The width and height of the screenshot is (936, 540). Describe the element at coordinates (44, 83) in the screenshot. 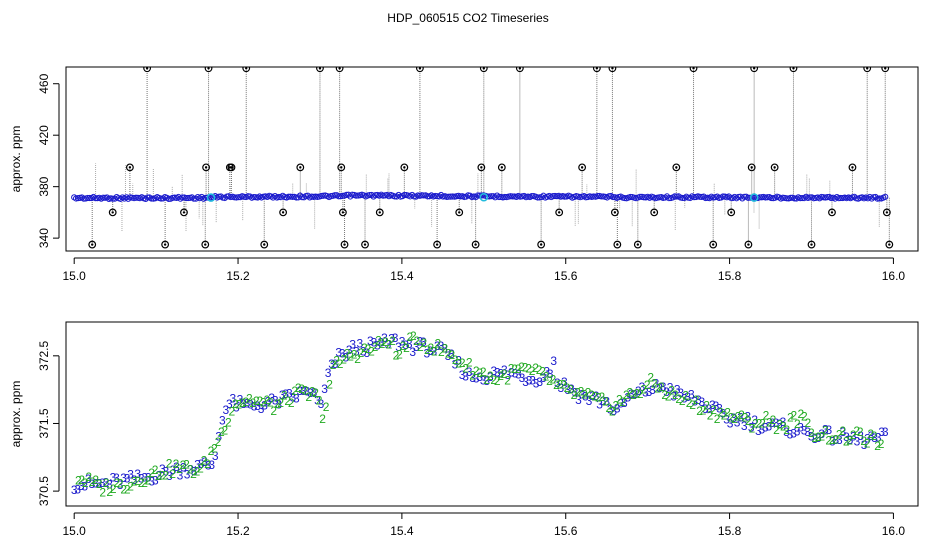

I see `y-tick-label: 460` at that location.